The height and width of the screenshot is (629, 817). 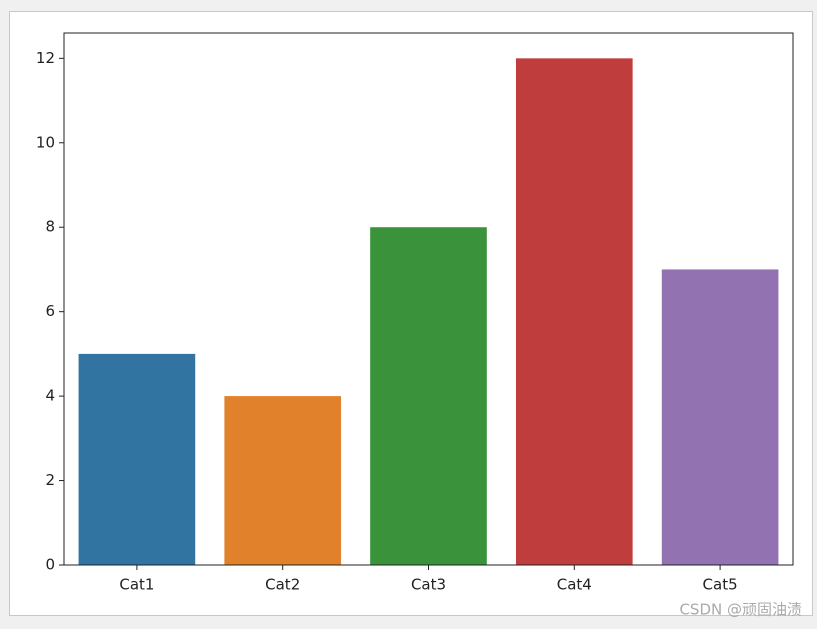 I want to click on x-tick-label: Cat4, so click(x=574, y=585).